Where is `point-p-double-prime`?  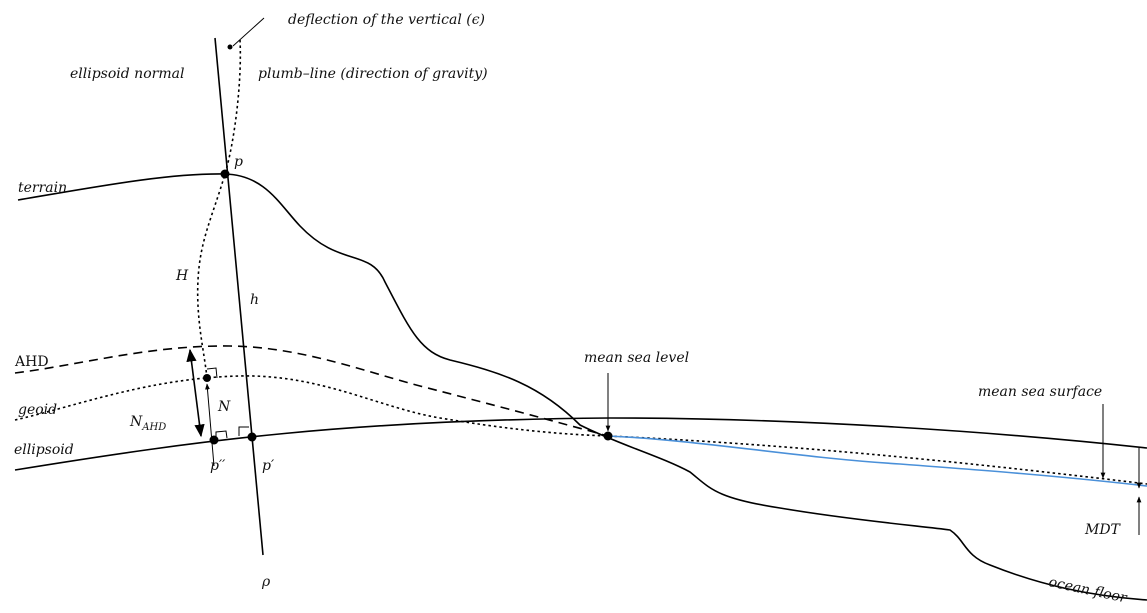 point-p-double-prime is located at coordinates (214, 440).